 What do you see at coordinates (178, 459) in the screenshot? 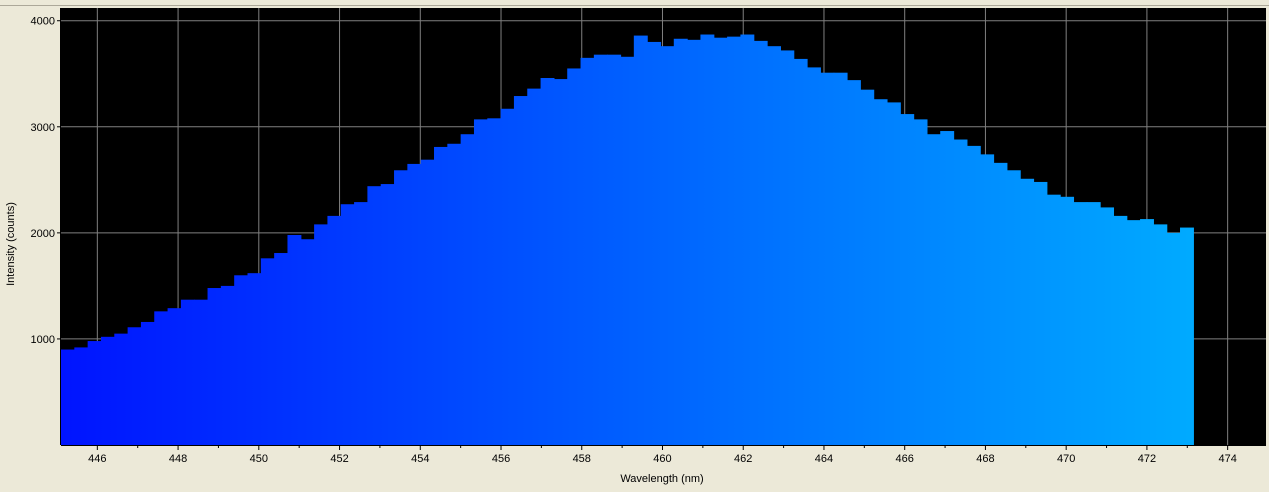
I see `x-tick-label: 448` at bounding box center [178, 459].